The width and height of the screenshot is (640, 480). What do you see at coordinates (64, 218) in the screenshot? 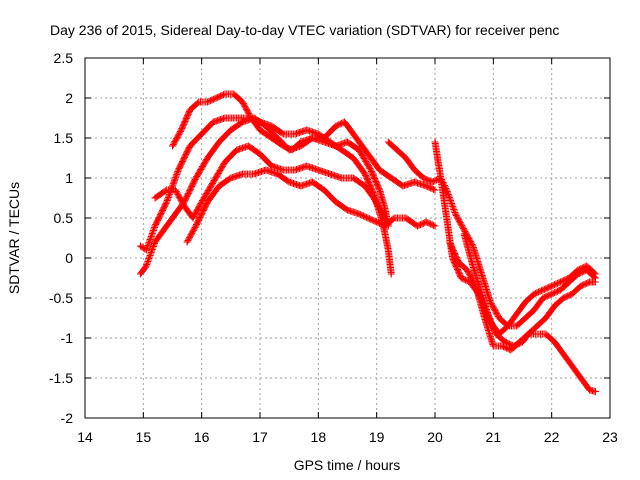
I see `y-tick-label: 0.5` at bounding box center [64, 218].